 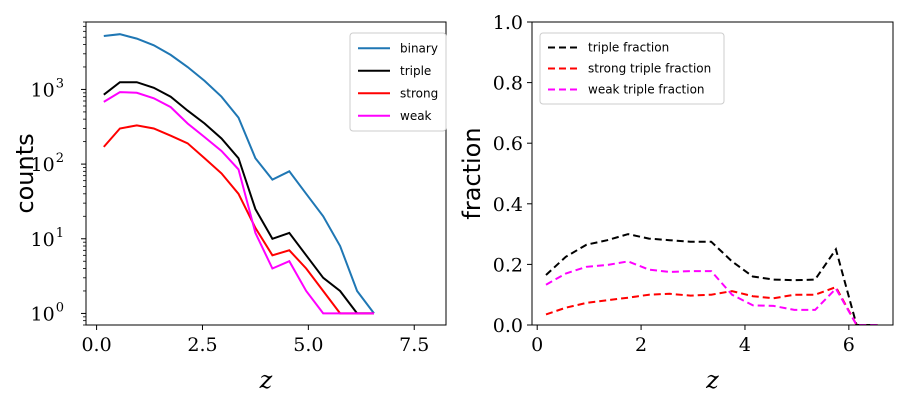 I want to click on y-tick-label: 0.6, so click(x=508, y=144).